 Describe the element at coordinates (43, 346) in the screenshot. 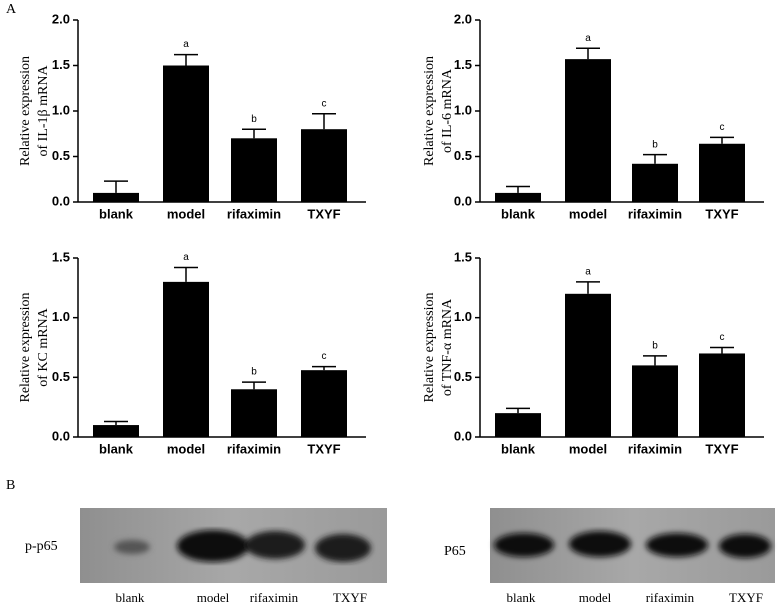

I see `y-axis-label: of KC mRNA` at that location.